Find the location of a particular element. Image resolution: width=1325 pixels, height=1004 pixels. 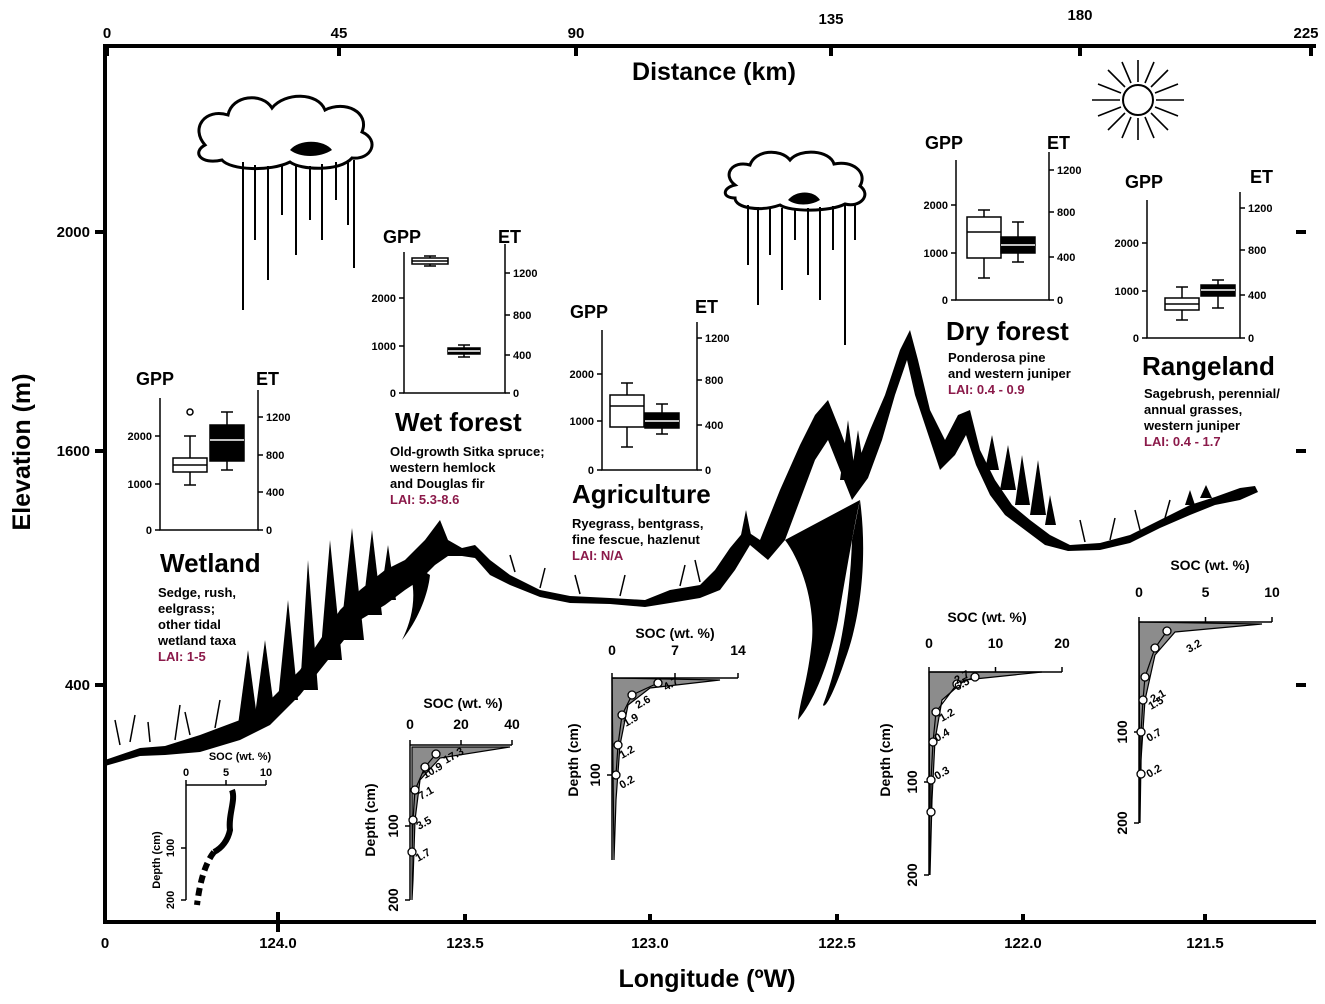

ecosystem-description: wetland taxa is located at coordinates (197, 640).